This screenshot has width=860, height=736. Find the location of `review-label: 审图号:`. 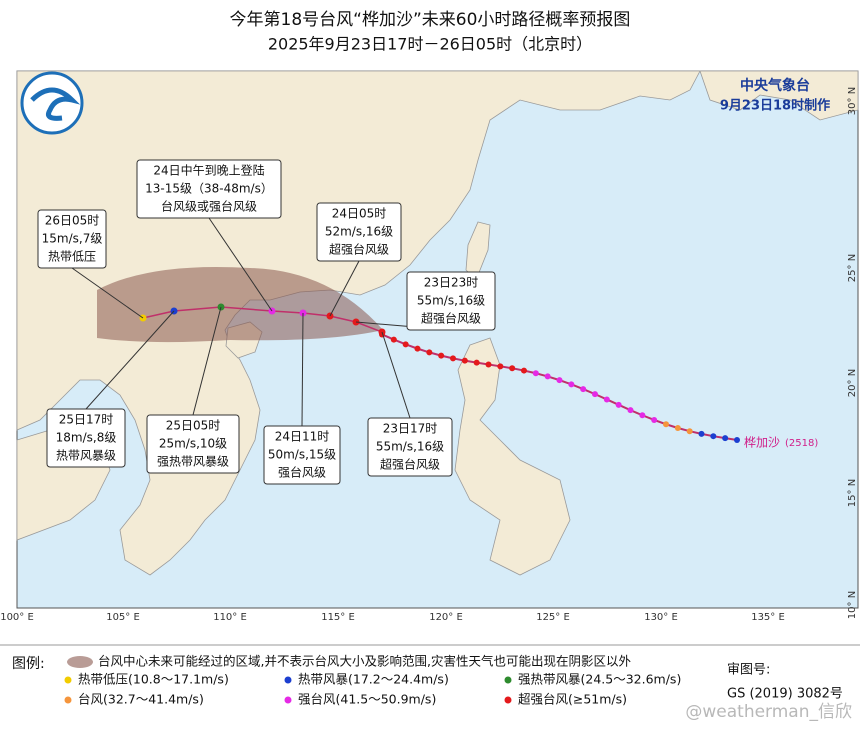

review-label: 审图号: is located at coordinates (748, 670).